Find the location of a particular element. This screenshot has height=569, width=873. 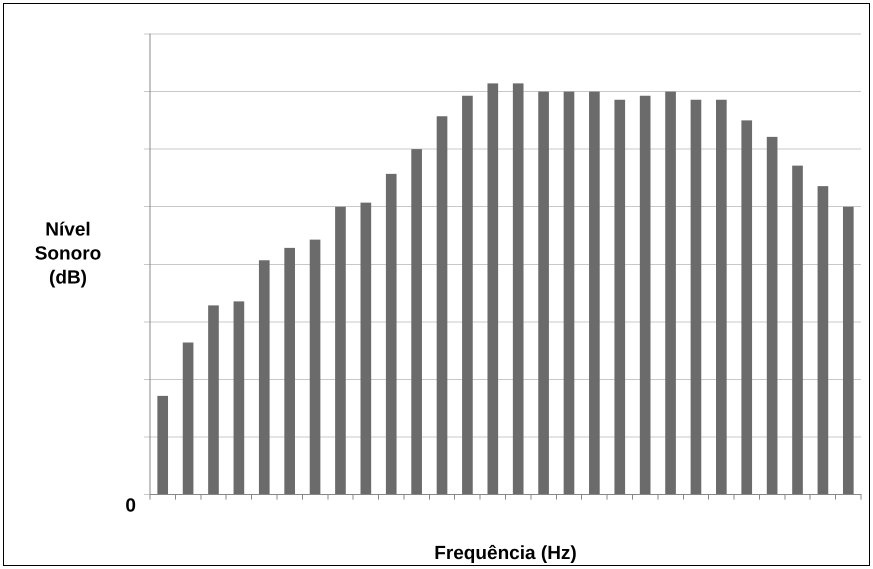

text: 0 is located at coordinates (130, 505).